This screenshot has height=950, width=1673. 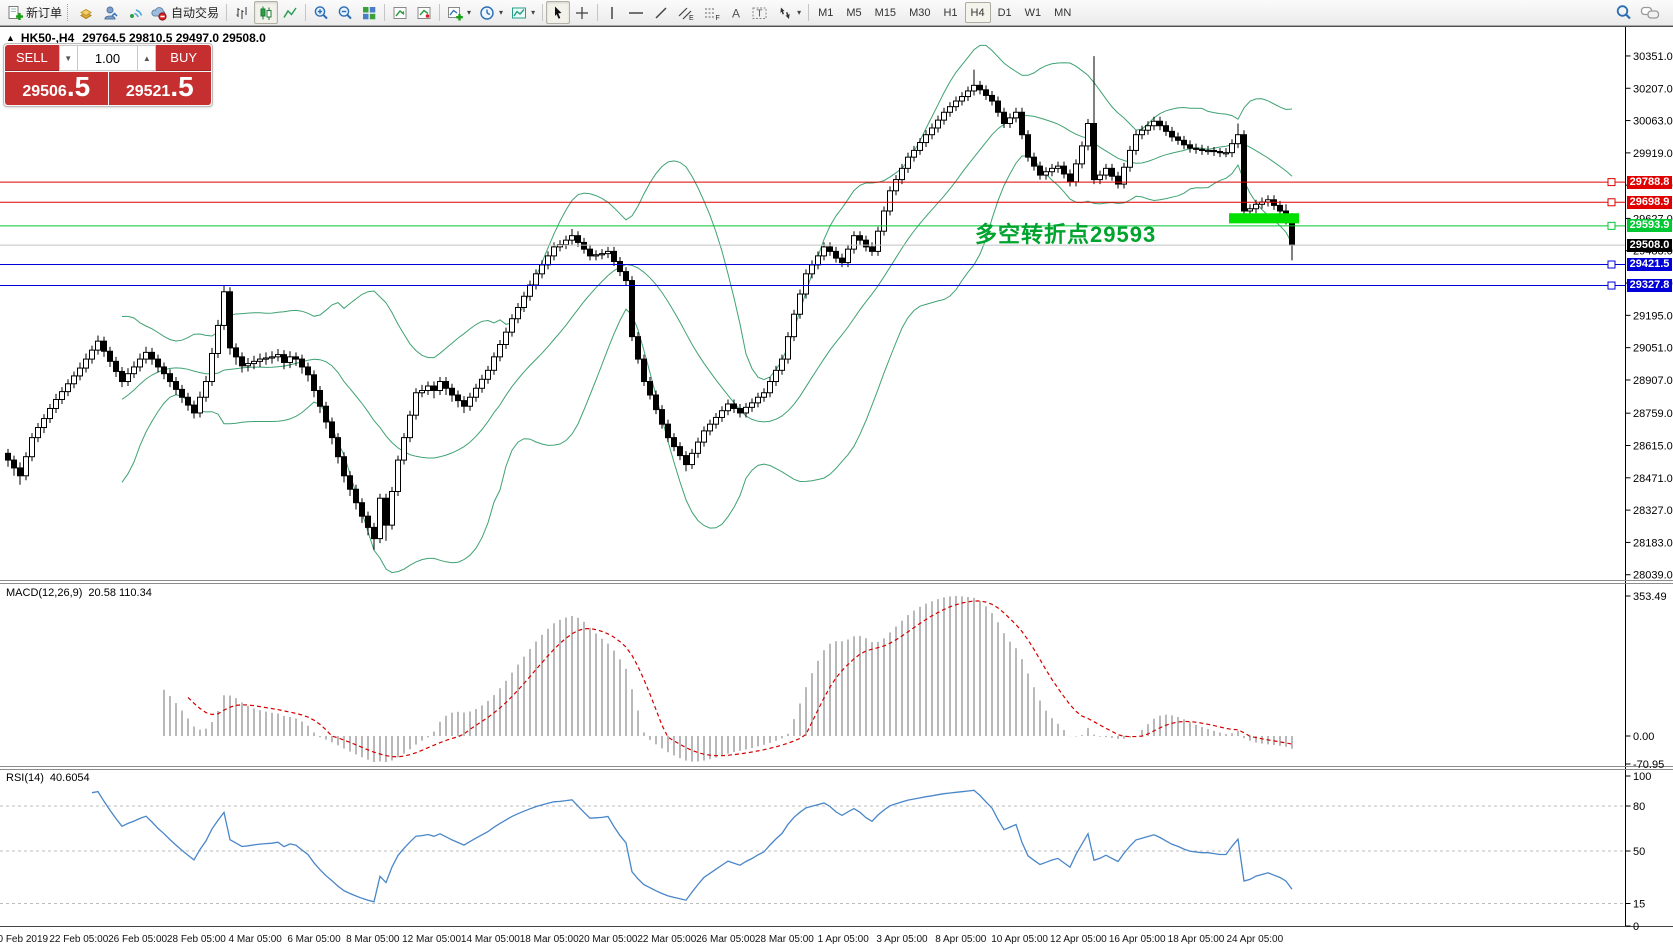 What do you see at coordinates (1623, 12) in the screenshot?
I see `search-button` at bounding box center [1623, 12].